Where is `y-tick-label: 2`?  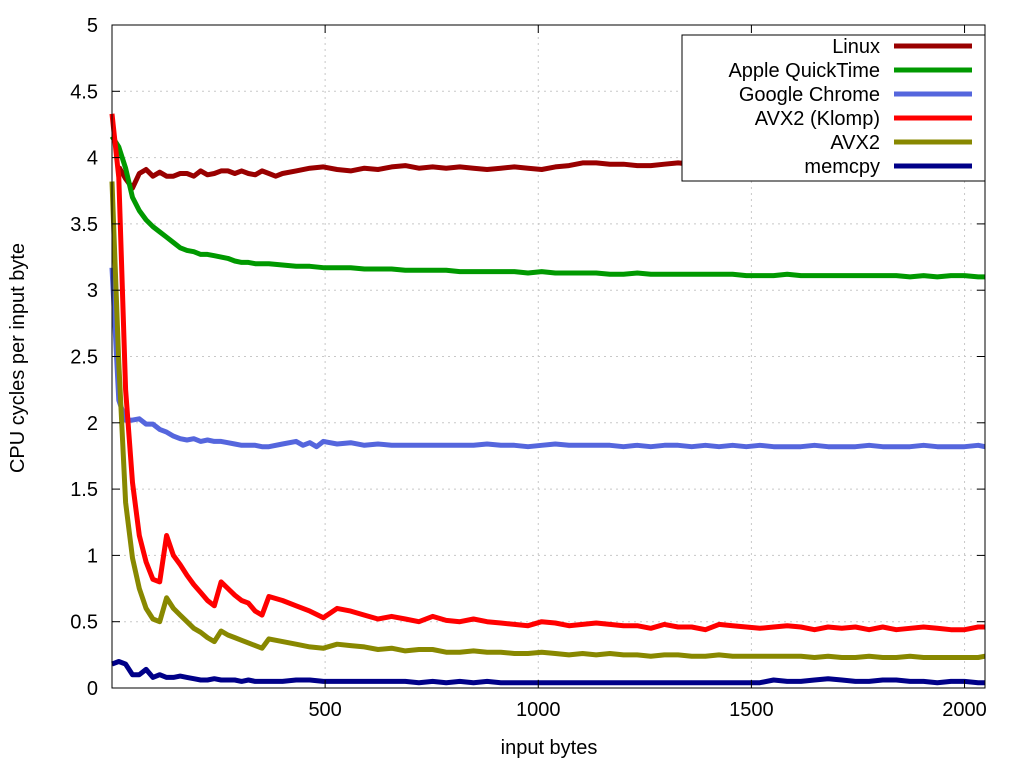 y-tick-label: 2 is located at coordinates (92, 424).